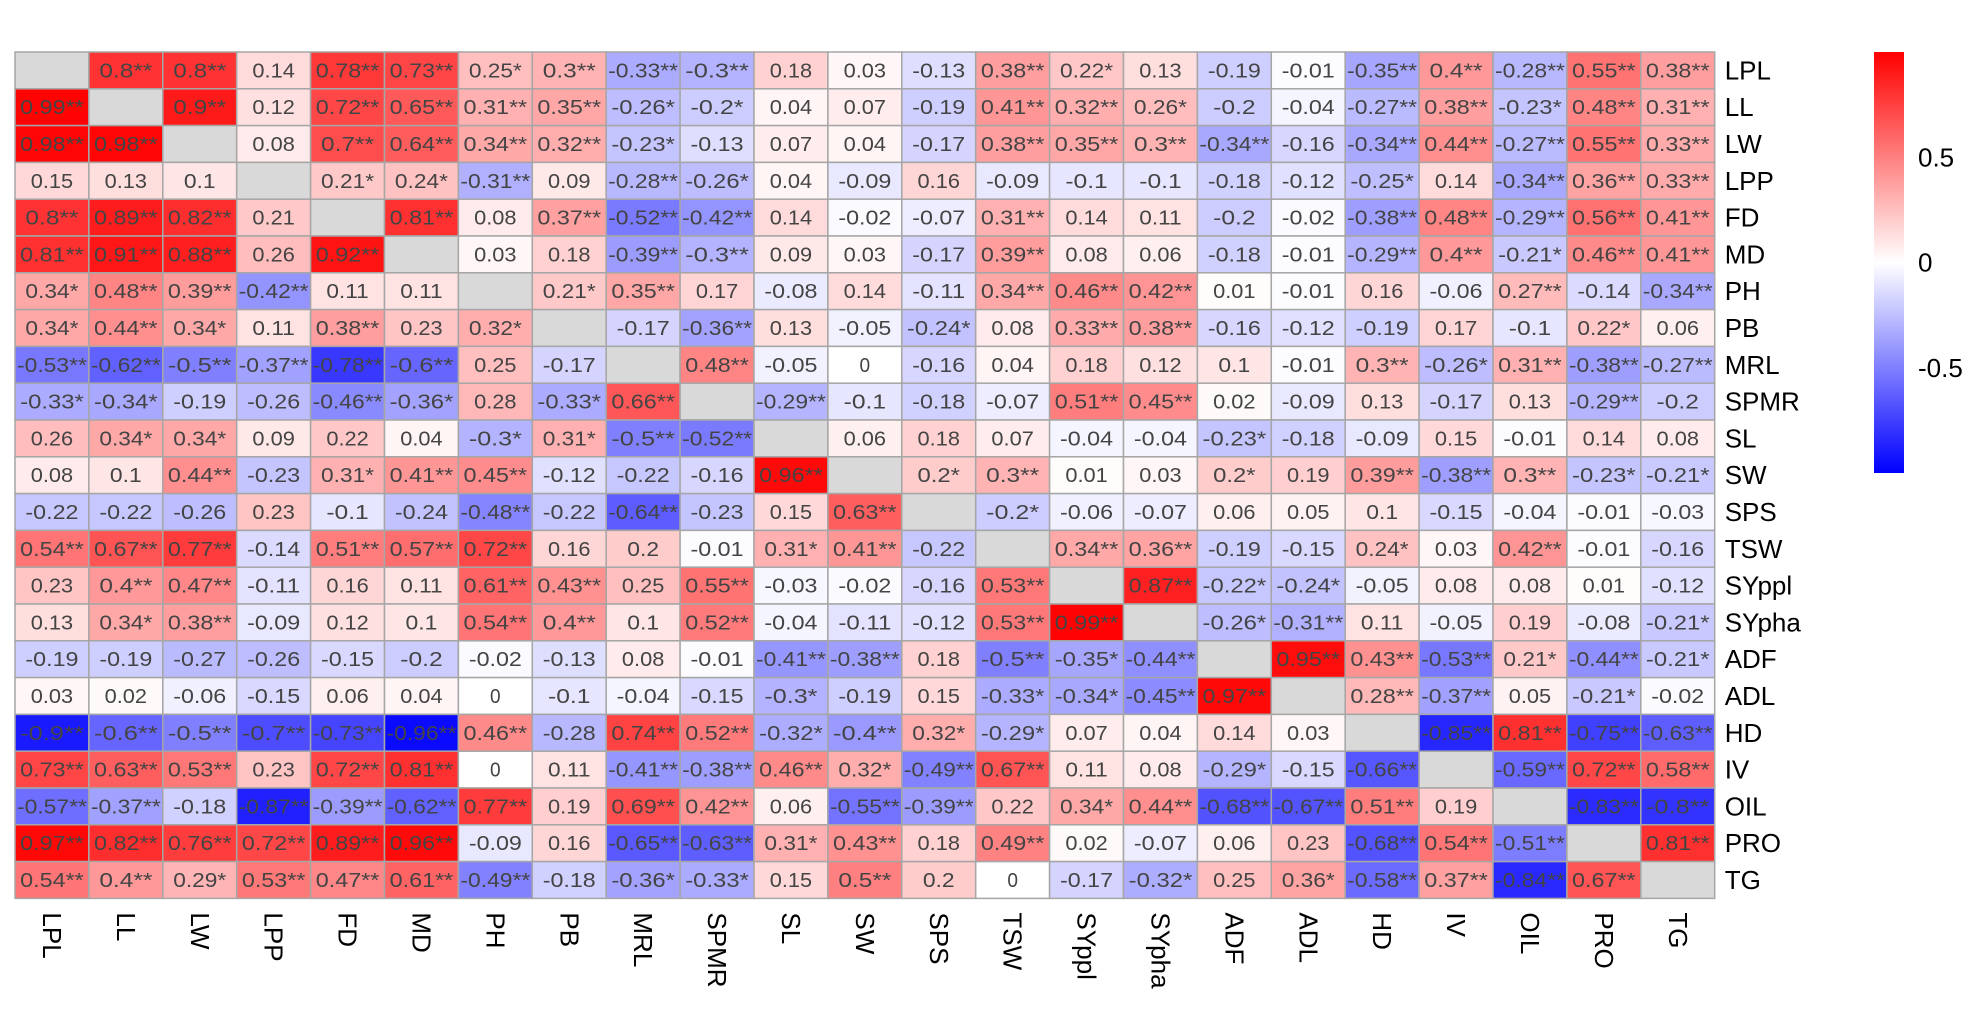  Describe the element at coordinates (717, 697) in the screenshot. I see `cell-value-label: -0.15` at that location.